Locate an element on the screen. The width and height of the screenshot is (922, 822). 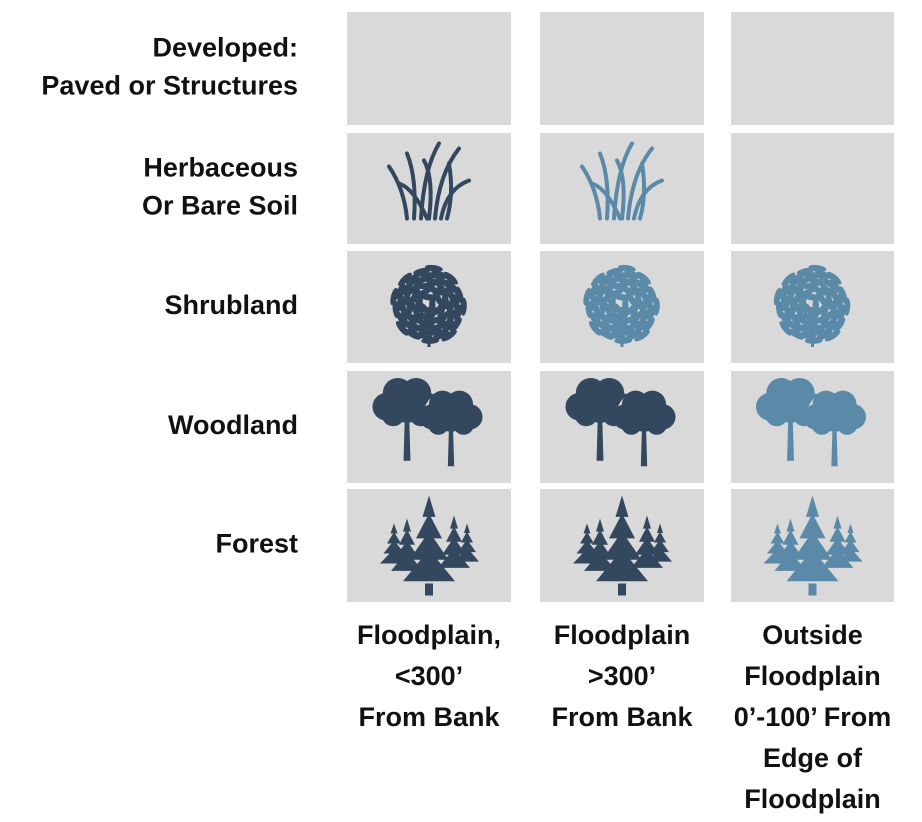
column-label: >300’ is located at coordinates (622, 676).